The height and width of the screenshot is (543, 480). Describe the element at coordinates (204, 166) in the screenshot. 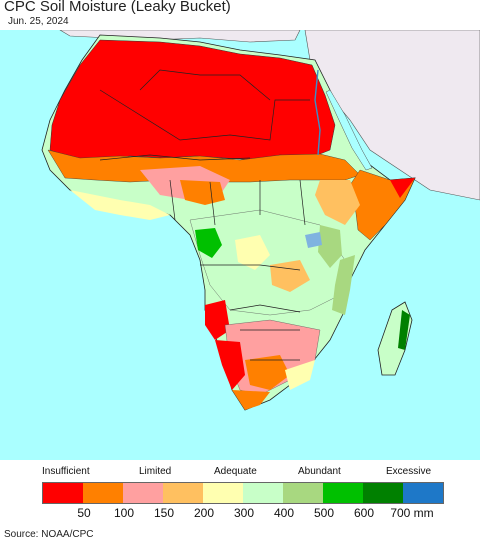

I see `sahel-region` at that location.